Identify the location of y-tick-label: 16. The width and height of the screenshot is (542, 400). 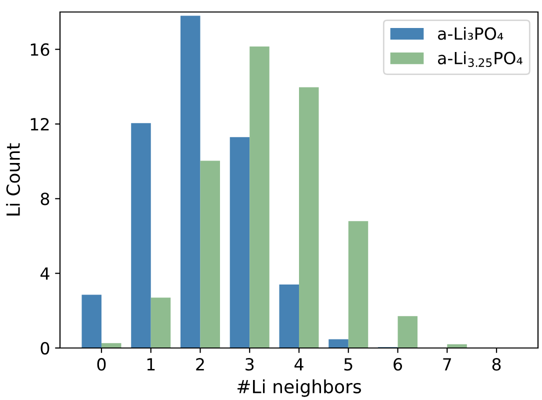
(40, 49).